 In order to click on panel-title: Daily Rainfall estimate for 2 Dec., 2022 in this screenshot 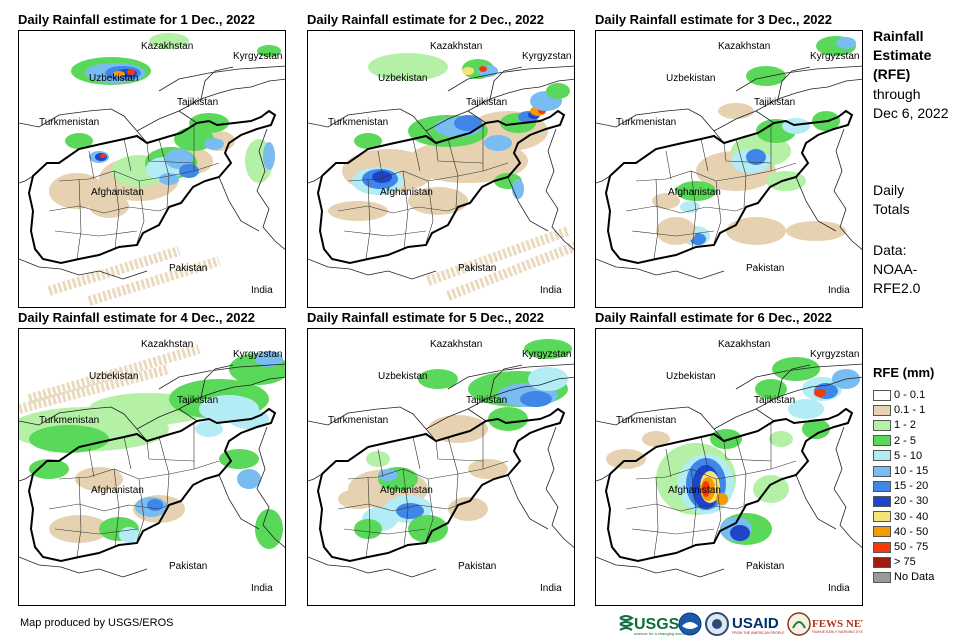, I will do `click(425, 19)`.